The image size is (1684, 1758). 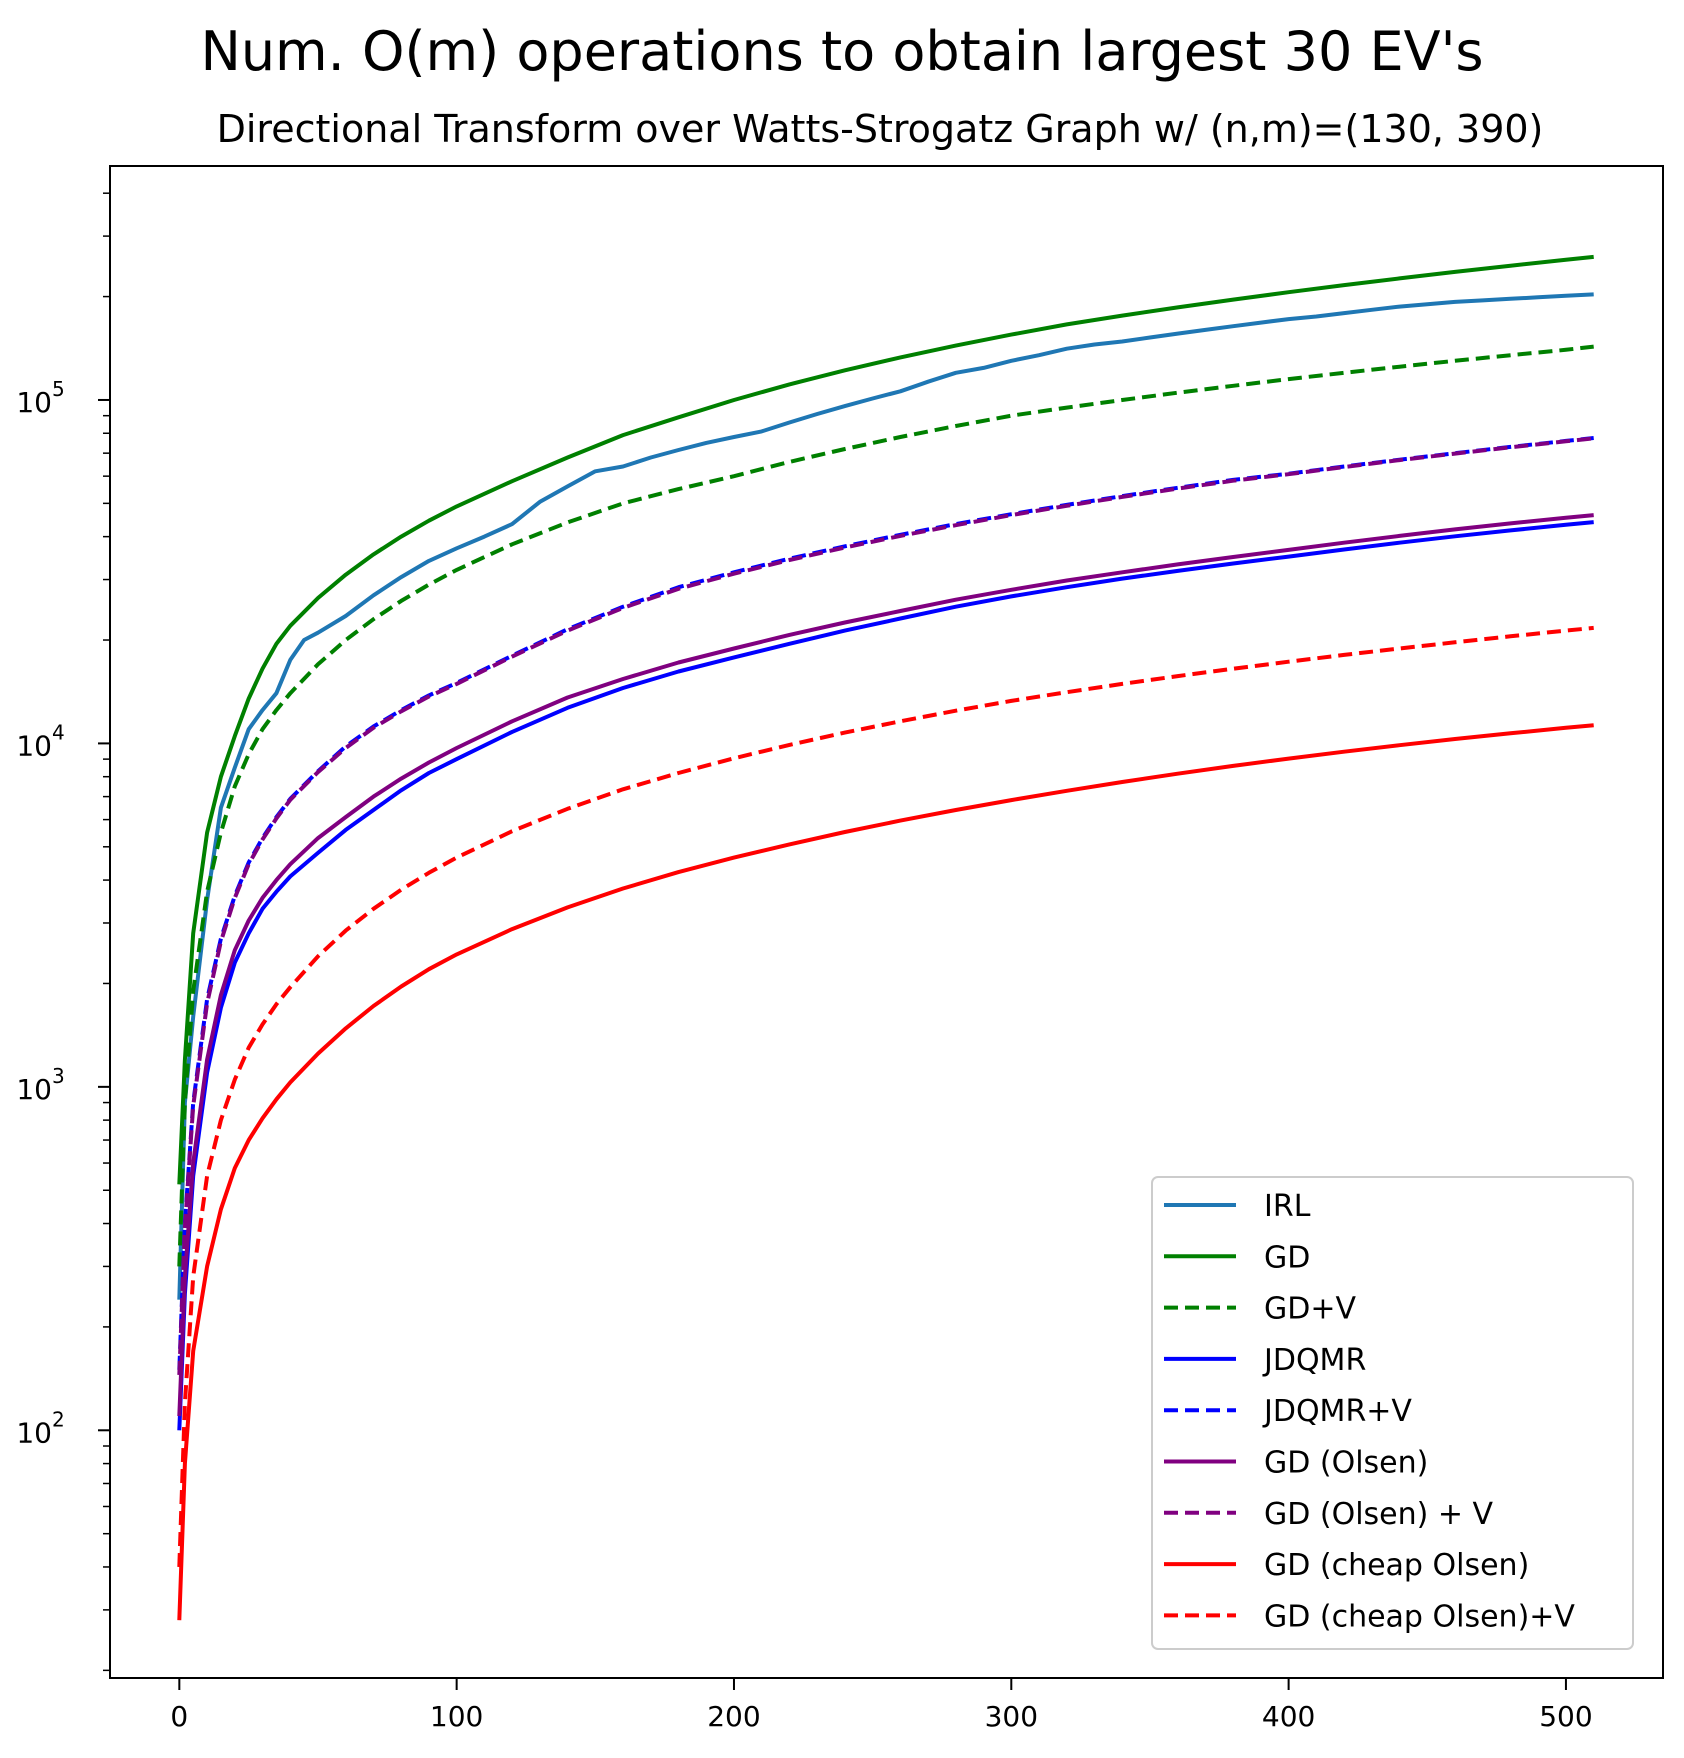 I want to click on x-tick-label: 500, so click(x=1565, y=1716).